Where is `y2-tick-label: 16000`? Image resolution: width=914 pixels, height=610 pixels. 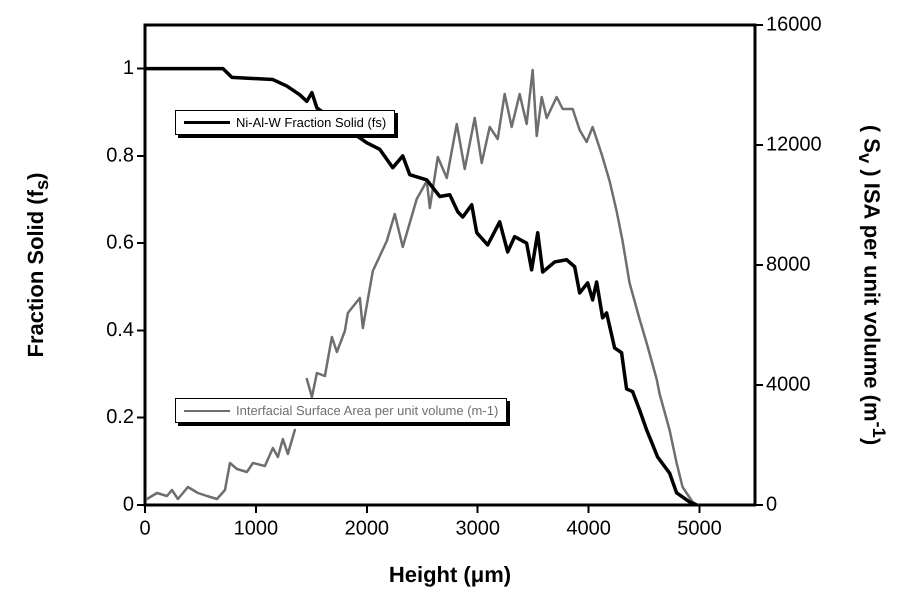
y2-tick-label: 16000 is located at coordinates (794, 25).